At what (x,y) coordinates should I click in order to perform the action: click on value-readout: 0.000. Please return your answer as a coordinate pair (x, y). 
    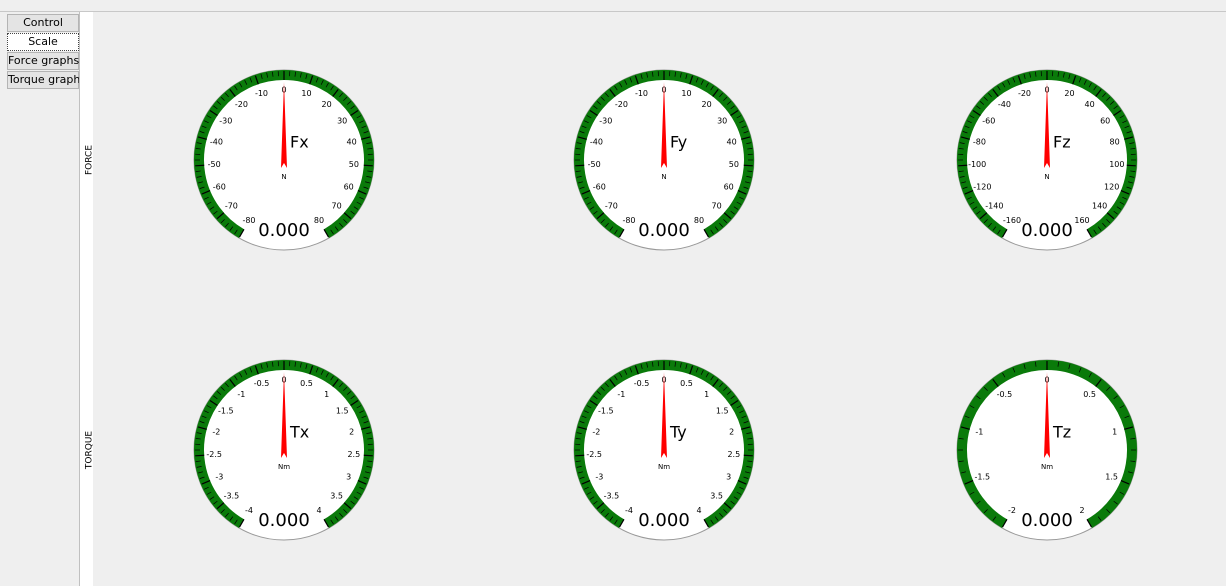
    Looking at the image, I should click on (664, 230).